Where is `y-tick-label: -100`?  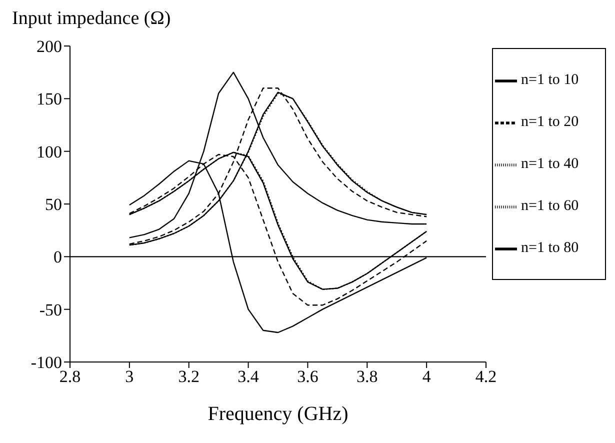 y-tick-label: -100 is located at coordinates (46, 362).